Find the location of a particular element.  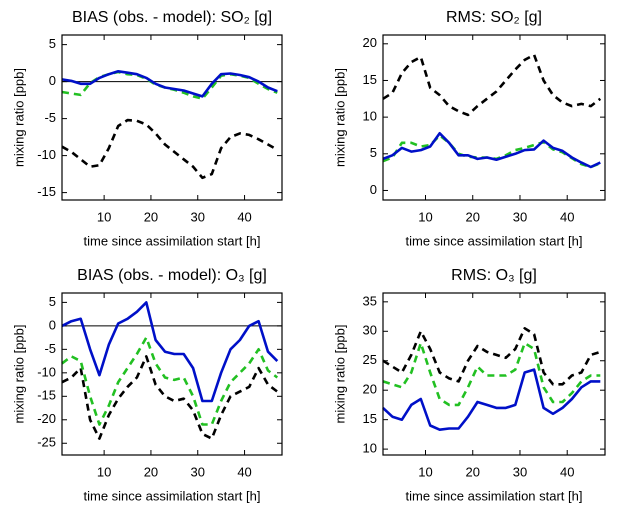

panel-title: RMS: SO₂ [g] is located at coordinates (494, 17).